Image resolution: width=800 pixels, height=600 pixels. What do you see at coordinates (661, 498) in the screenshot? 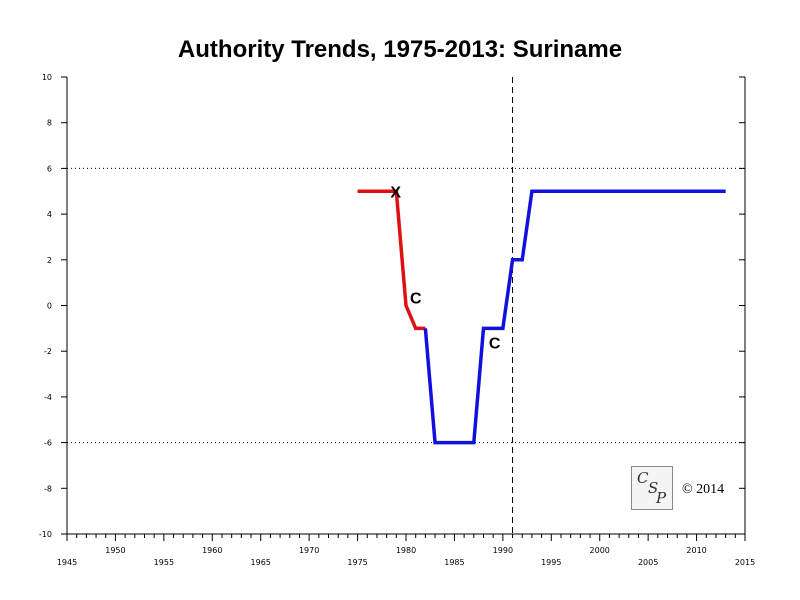
I see `logo-letter-p: P` at bounding box center [661, 498].